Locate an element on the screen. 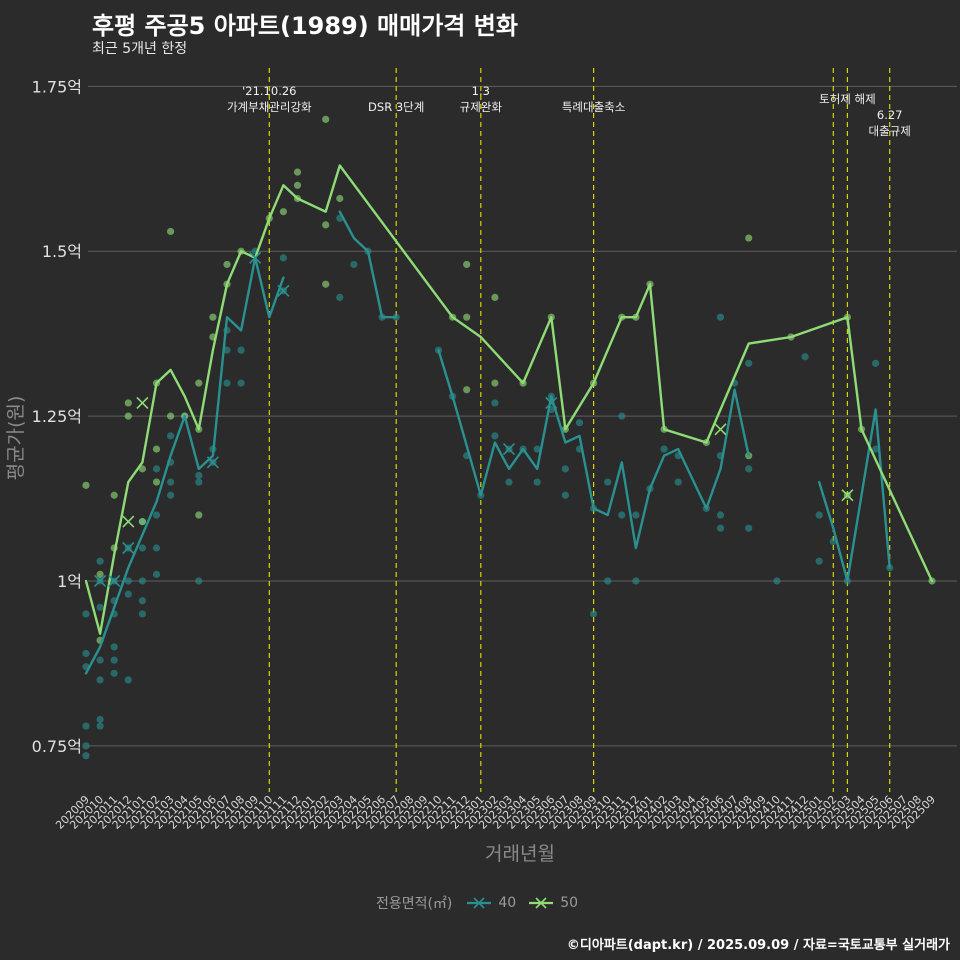 The width and height of the screenshot is (960, 960). legend: 전용면적(㎡) 40 50 is located at coordinates (480, 903).